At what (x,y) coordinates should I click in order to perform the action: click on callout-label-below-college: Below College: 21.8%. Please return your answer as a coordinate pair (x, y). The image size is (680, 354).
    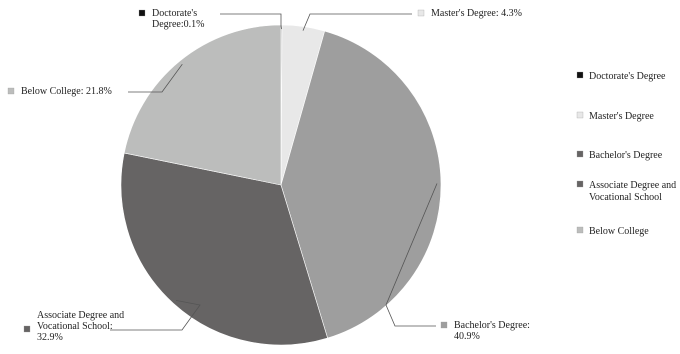
    Looking at the image, I should click on (66, 91).